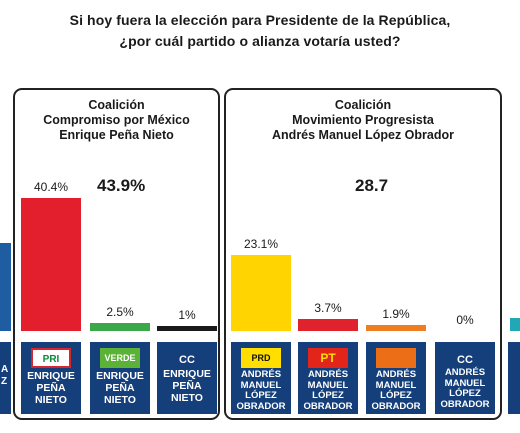 Image resolution: width=520 pixels, height=433 pixels. What do you see at coordinates (261, 244) in the screenshot?
I see `bar-value-label: 23.1%` at bounding box center [261, 244].